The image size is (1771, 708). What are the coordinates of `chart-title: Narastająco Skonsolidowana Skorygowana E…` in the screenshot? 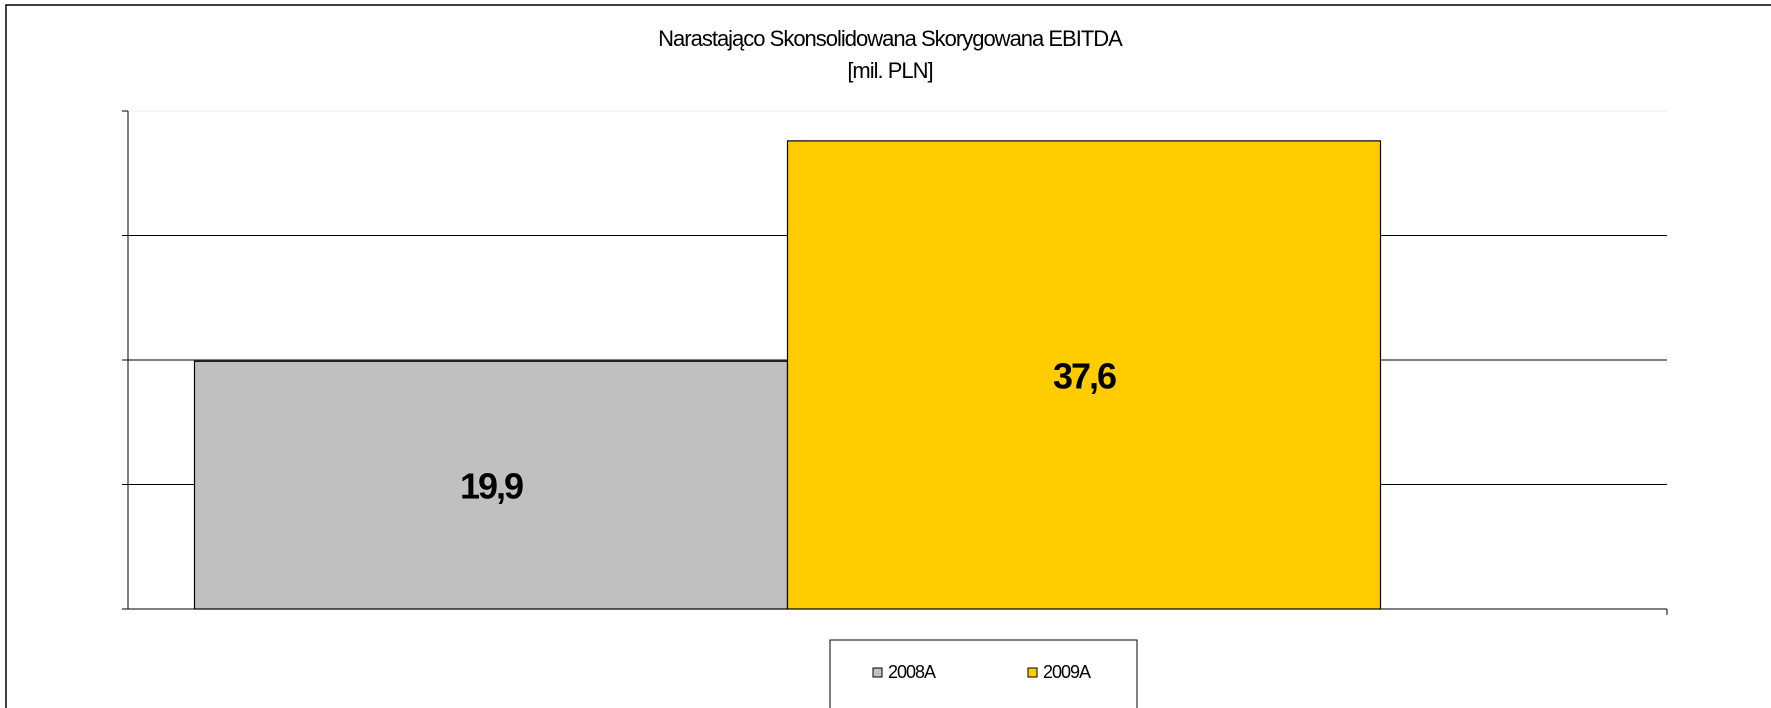 It's located at (890, 38).